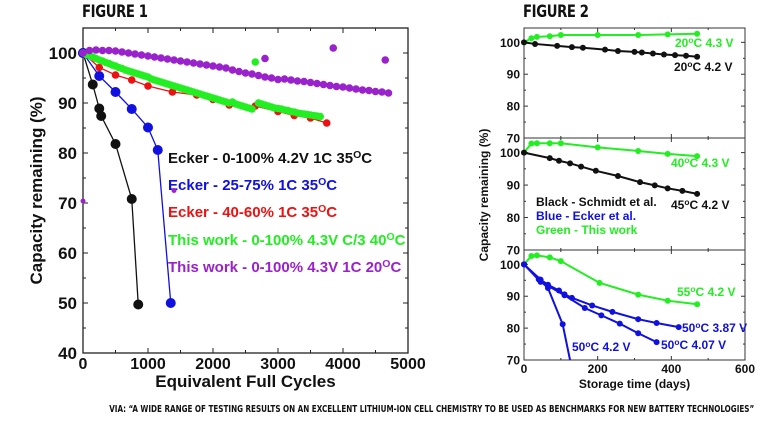 The height and width of the screenshot is (426, 780). I want to click on x-tick-label: 600, so click(745, 369).